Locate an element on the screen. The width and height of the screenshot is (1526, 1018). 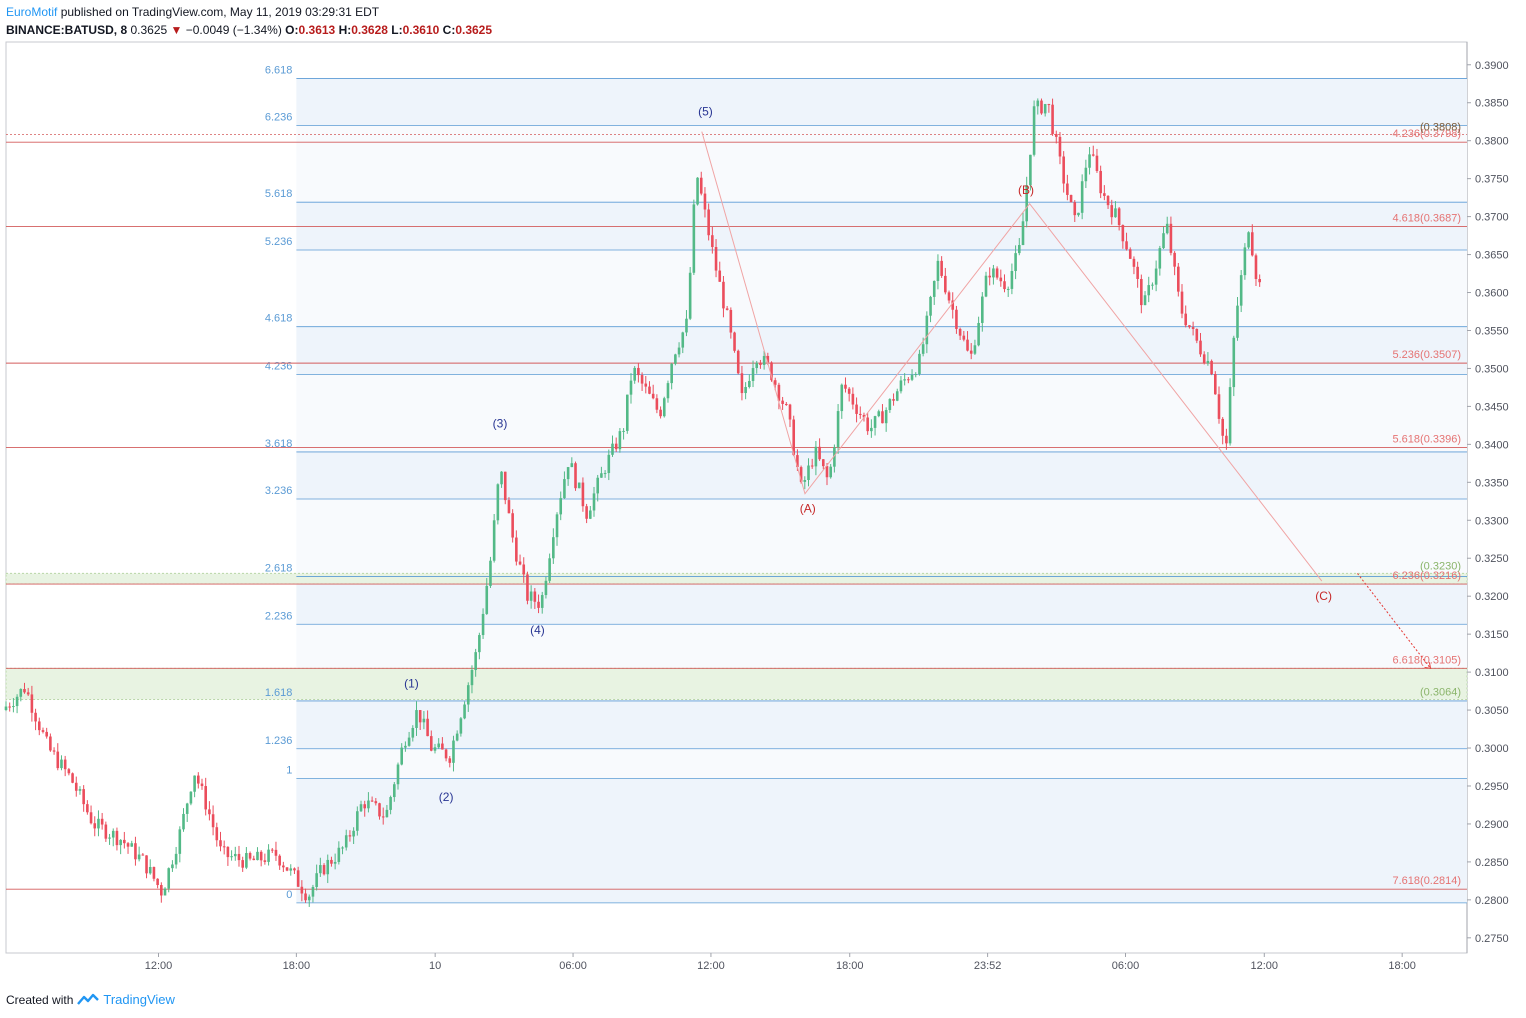
price-tick-label: 0.3800 is located at coordinates (1492, 142).